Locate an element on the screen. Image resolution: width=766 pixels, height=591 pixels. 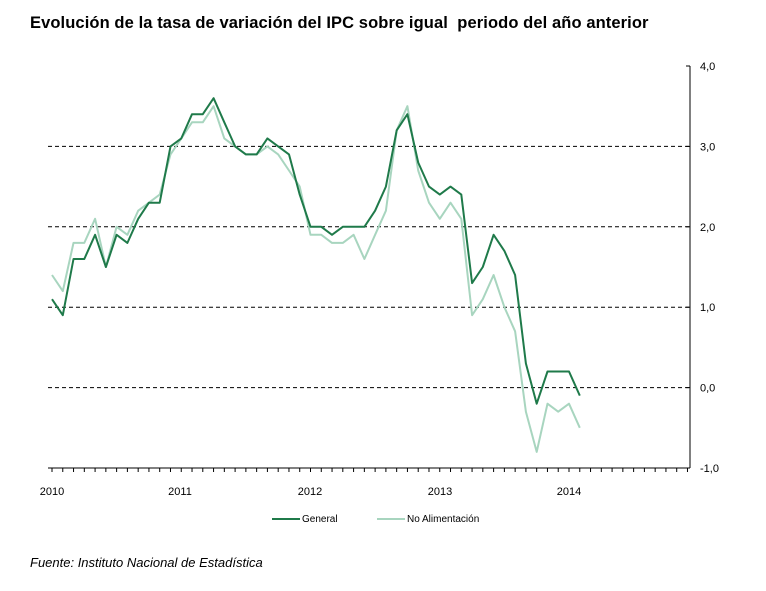
legend-label: No Alimentación is located at coordinates (443, 519).